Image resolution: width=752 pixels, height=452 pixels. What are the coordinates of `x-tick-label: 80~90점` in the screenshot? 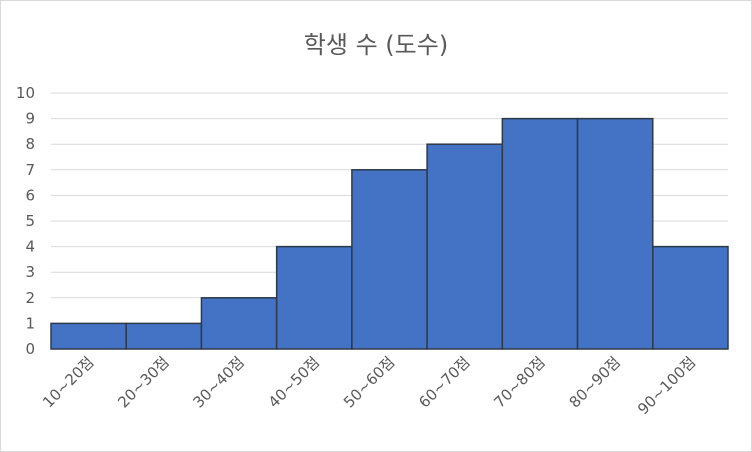 It's located at (595, 382).